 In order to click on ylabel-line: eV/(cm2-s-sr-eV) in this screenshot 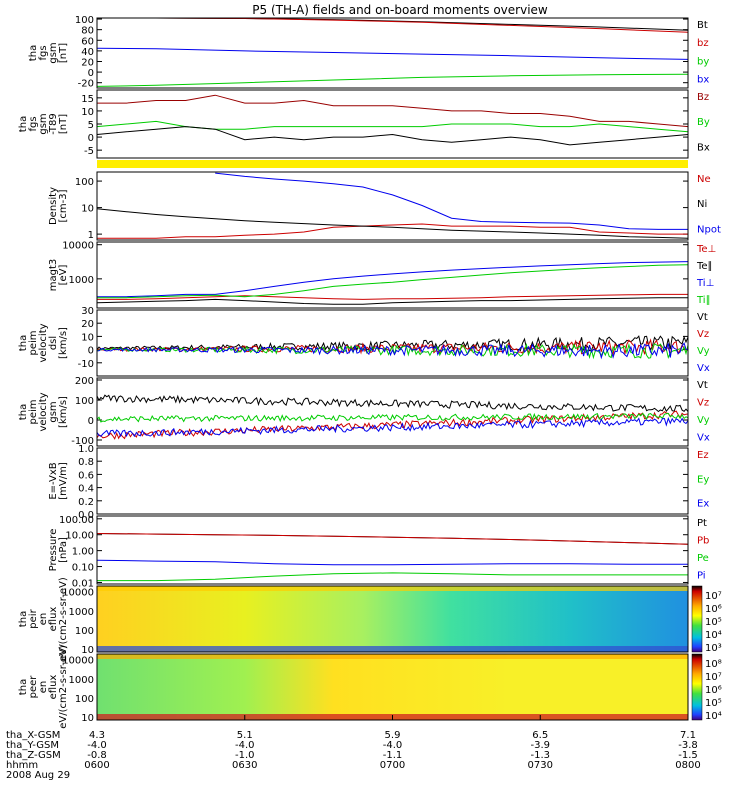, I will do `click(63, 687)`.